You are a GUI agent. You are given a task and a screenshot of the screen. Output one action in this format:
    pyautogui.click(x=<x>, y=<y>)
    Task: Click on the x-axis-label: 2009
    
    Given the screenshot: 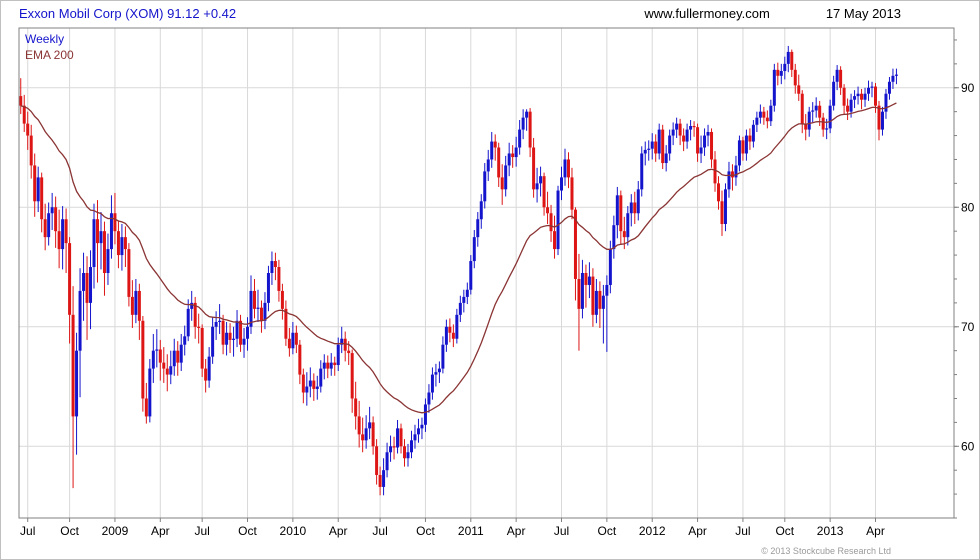 What is the action you would take?
    pyautogui.click(x=115, y=531)
    